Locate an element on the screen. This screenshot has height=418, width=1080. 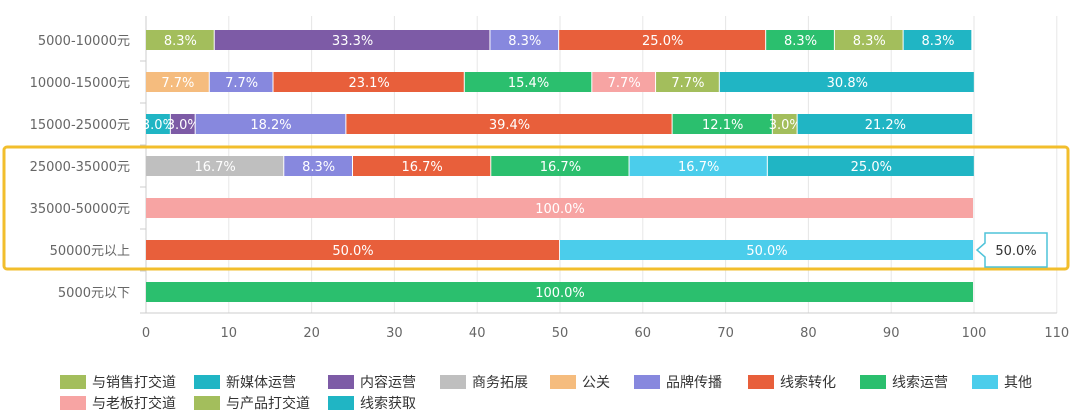
legend-label: 线索获取 is located at coordinates (388, 404).